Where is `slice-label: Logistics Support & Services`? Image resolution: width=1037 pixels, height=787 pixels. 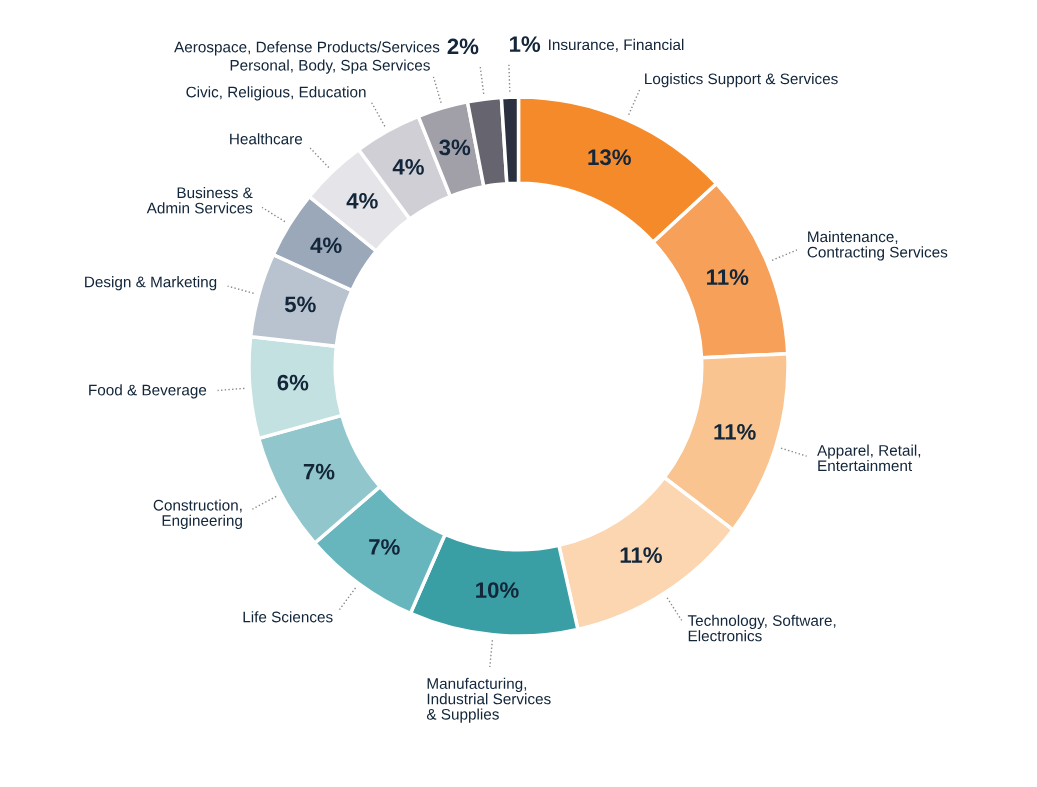 slice-label: Logistics Support & Services is located at coordinates (741, 80).